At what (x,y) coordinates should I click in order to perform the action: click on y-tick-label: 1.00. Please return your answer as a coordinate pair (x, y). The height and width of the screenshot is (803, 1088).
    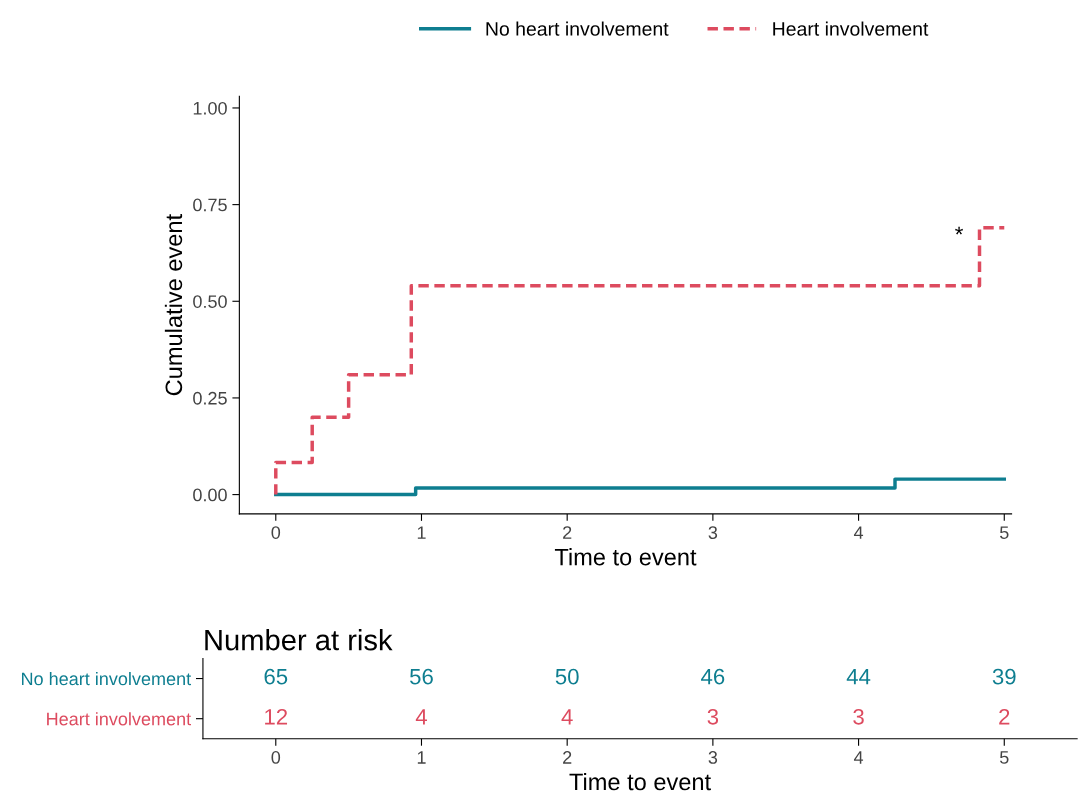
    Looking at the image, I should click on (210, 108).